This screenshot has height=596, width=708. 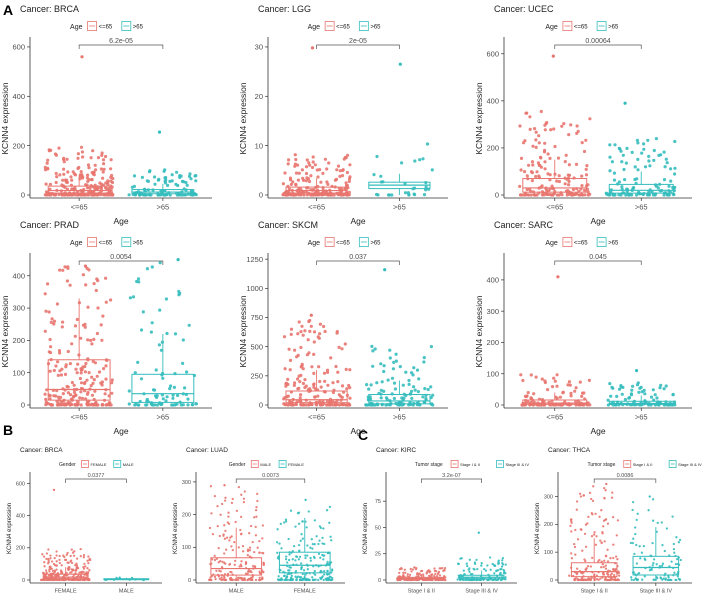 What do you see at coordinates (119, 577) in the screenshot?
I see `data-point-max` at bounding box center [119, 577].